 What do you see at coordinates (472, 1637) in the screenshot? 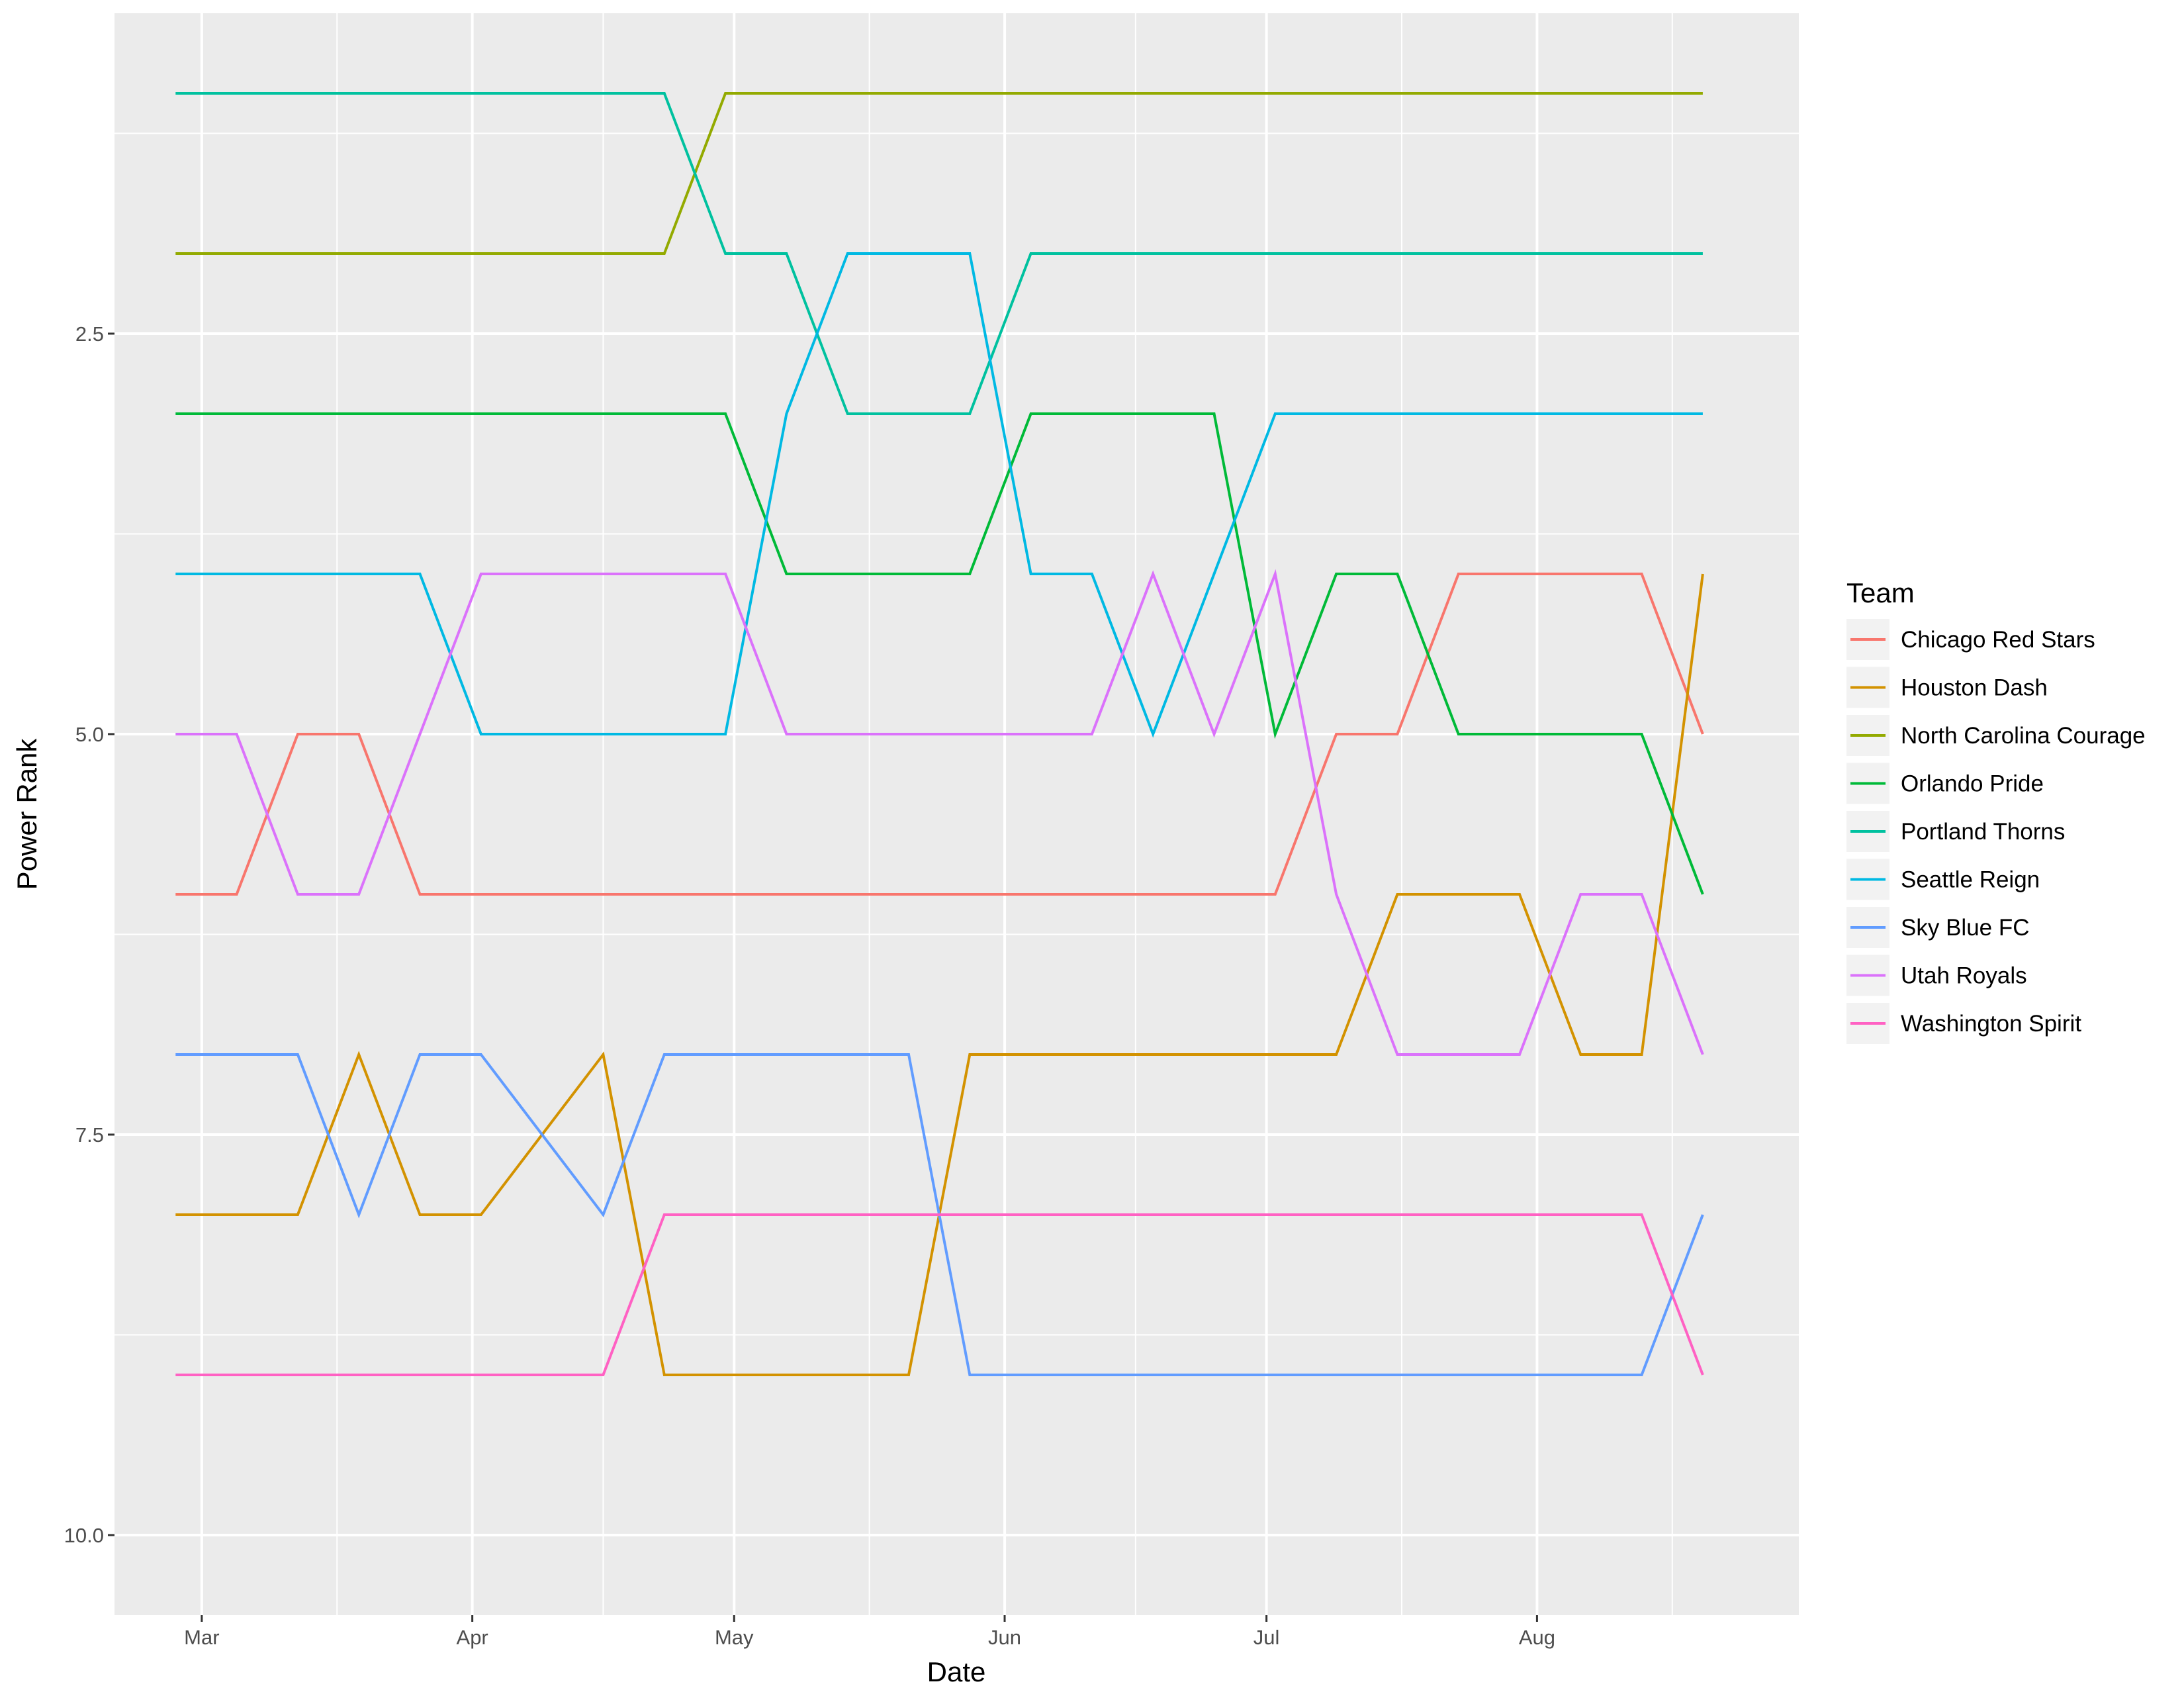
I see `x-tick-label: Apr` at bounding box center [472, 1637].